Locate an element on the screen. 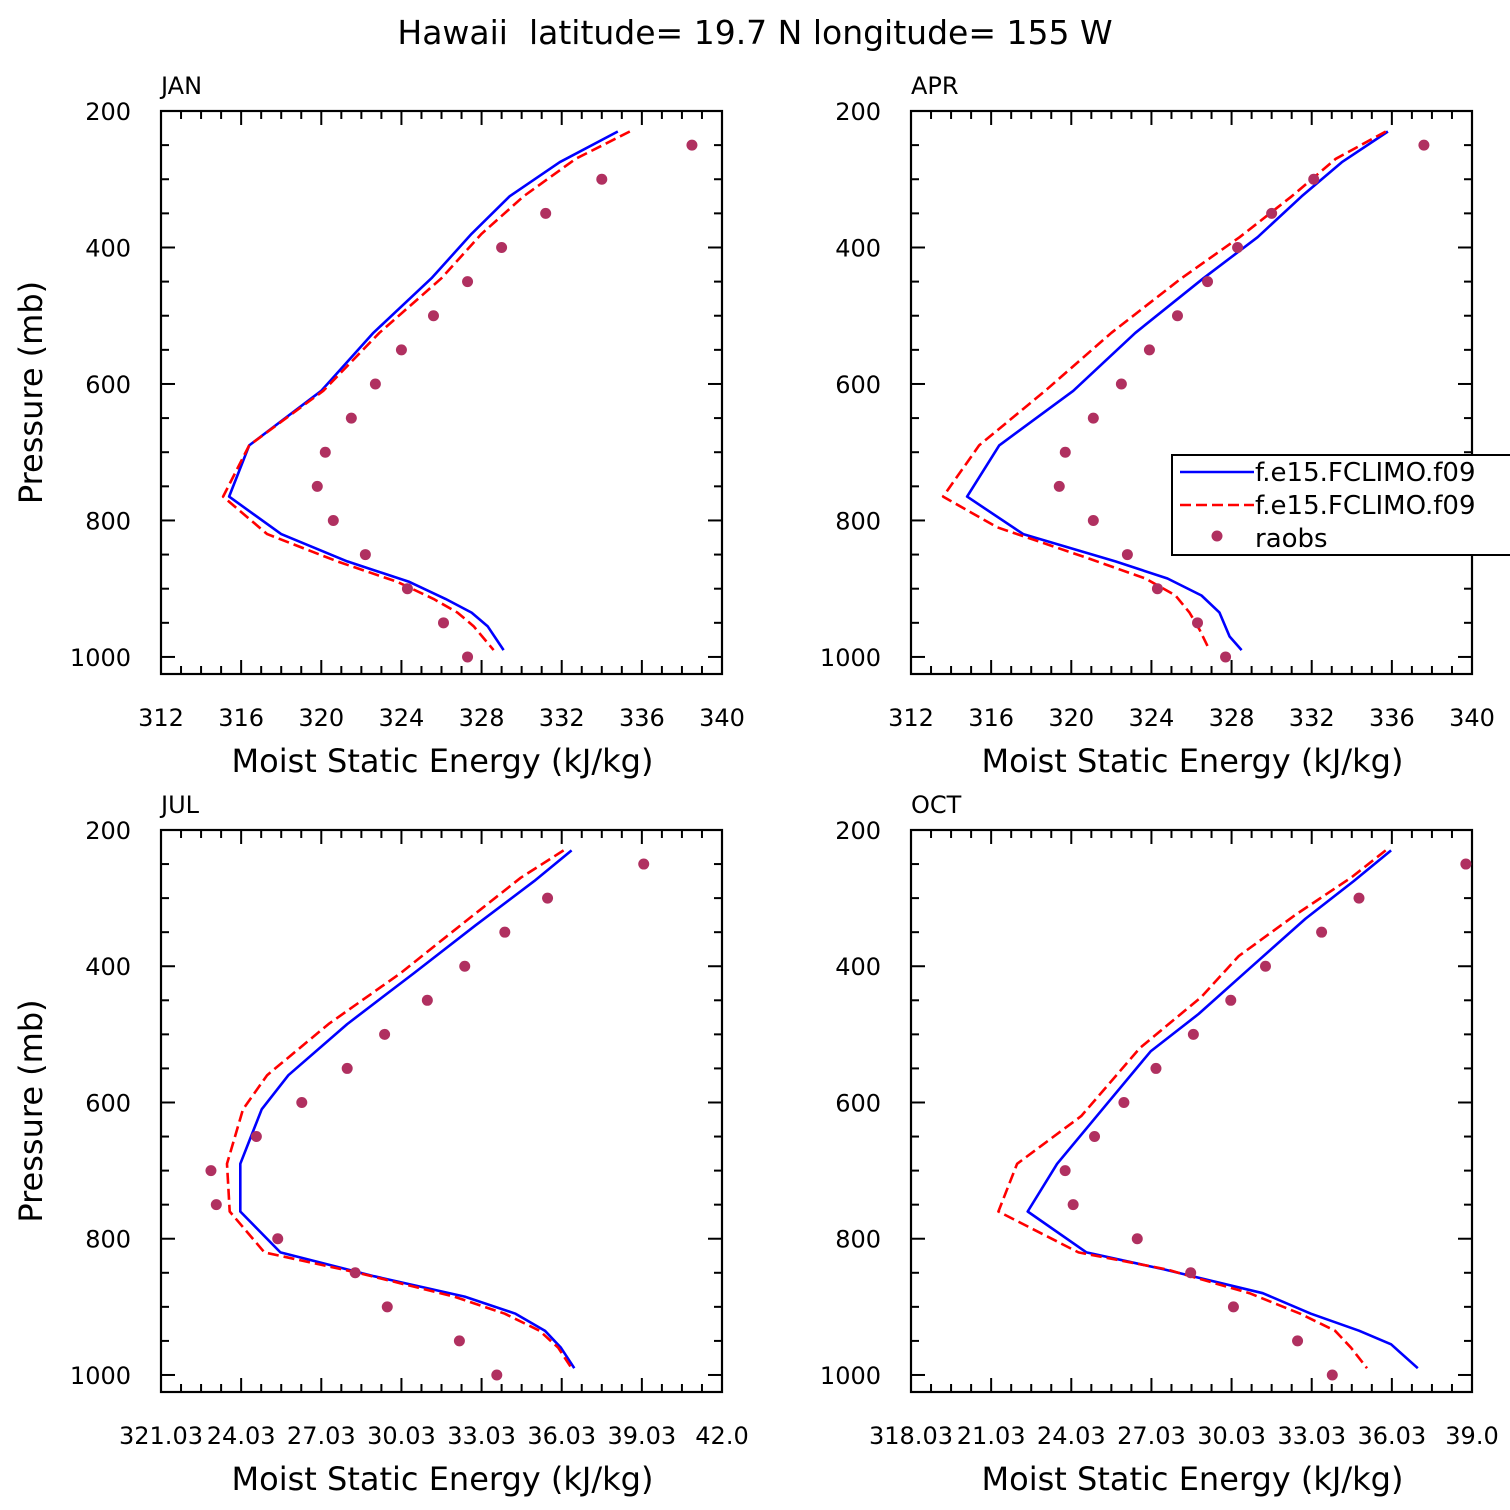 The image size is (1510, 1510). x-tick-label: 21.03 is located at coordinates (991, 1436).